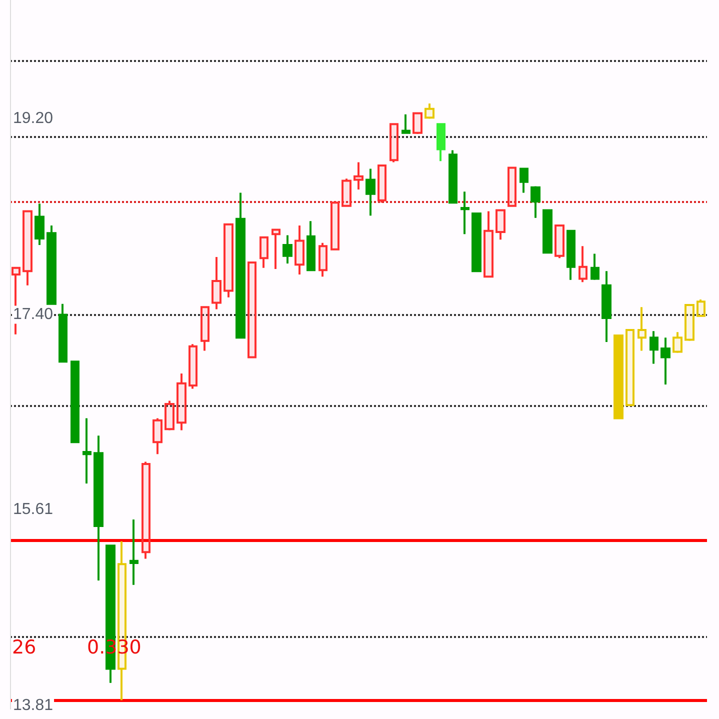 The image size is (719, 719). I want to click on y-tick-label: 19.20, so click(33, 119).